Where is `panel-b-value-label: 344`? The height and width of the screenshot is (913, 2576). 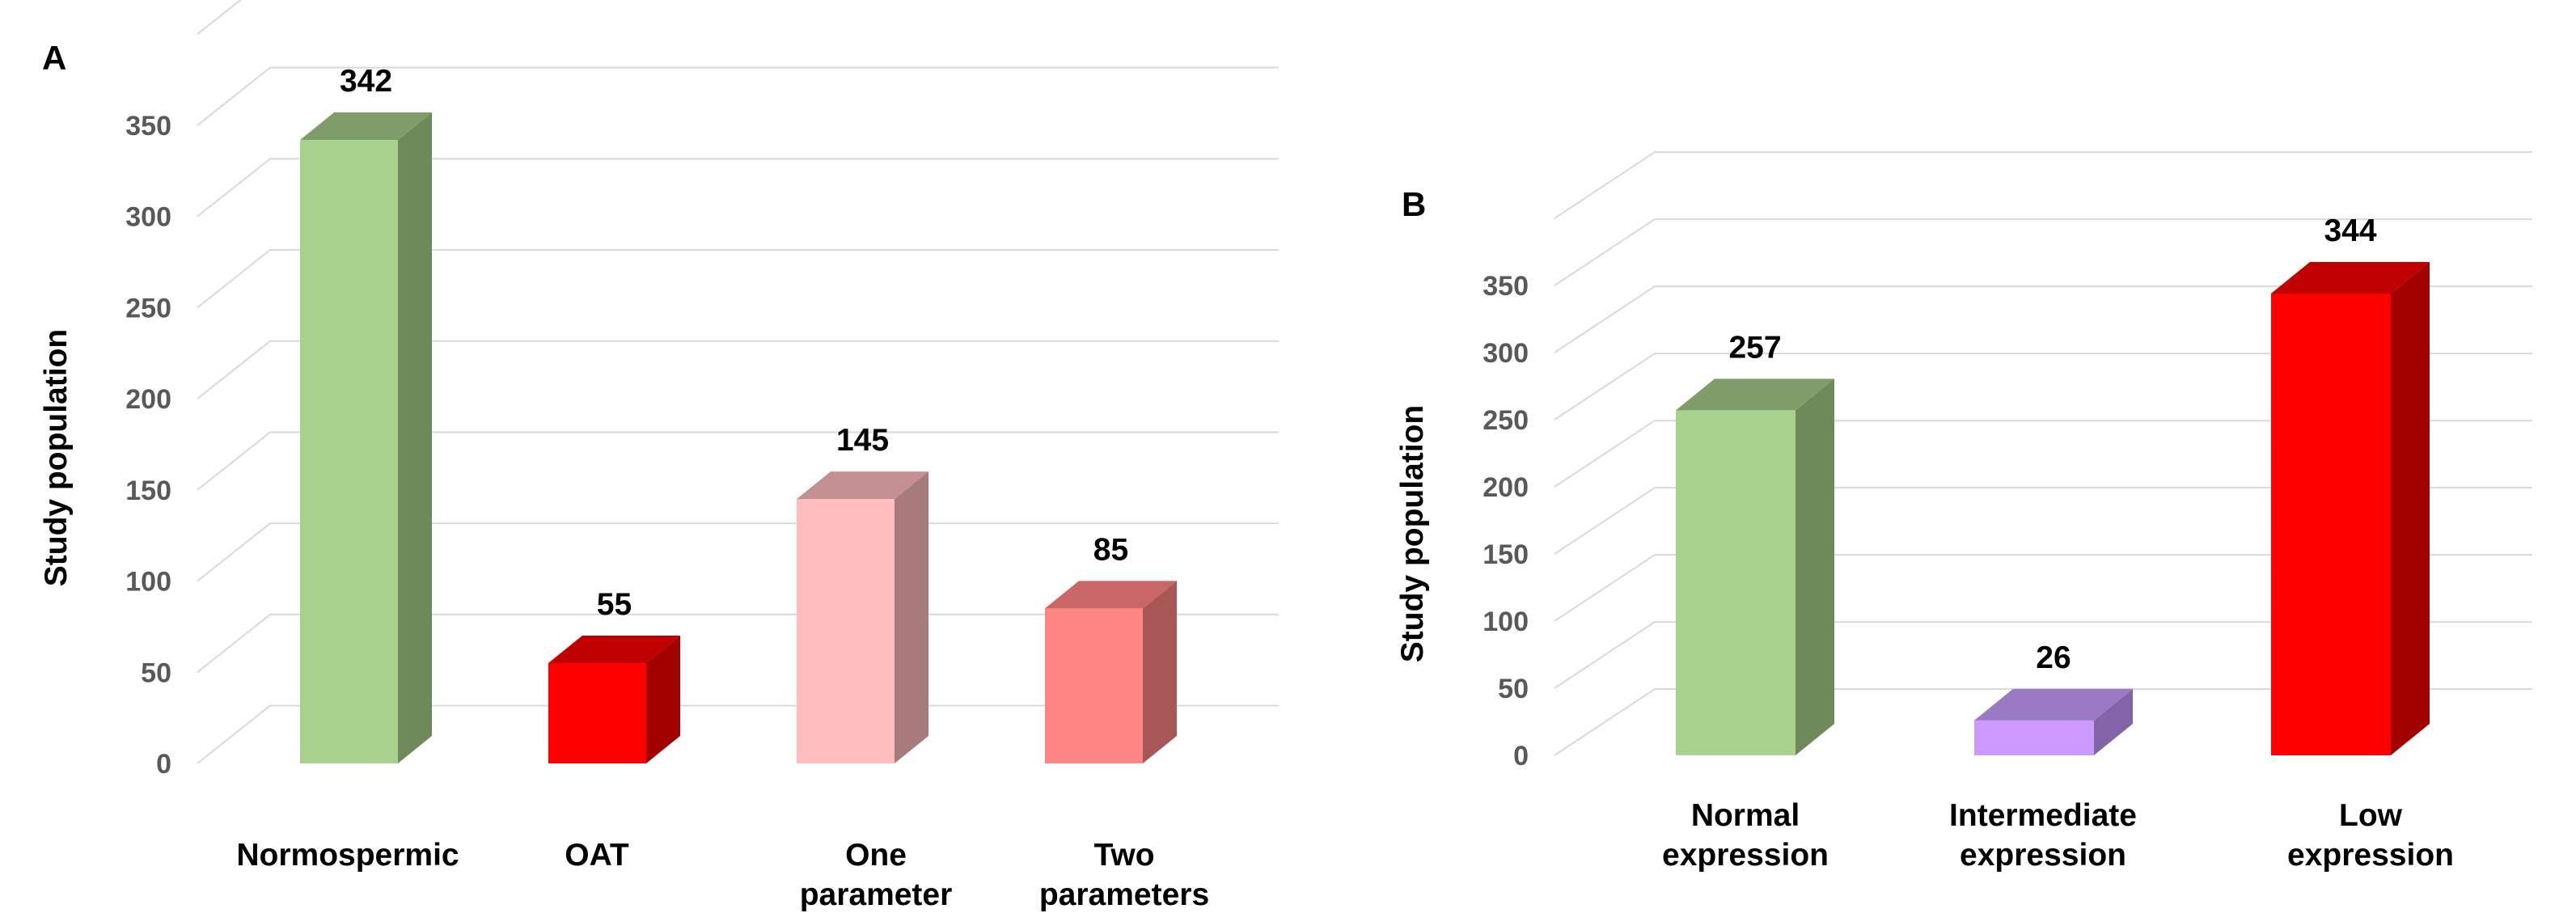 panel-b-value-label: 344 is located at coordinates (2350, 230).